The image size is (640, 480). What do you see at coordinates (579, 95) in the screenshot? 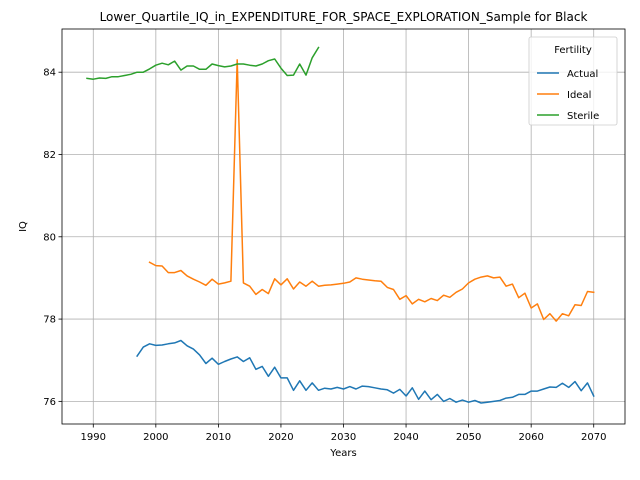
I see `legend-label-ideal: Ideal` at bounding box center [579, 95].